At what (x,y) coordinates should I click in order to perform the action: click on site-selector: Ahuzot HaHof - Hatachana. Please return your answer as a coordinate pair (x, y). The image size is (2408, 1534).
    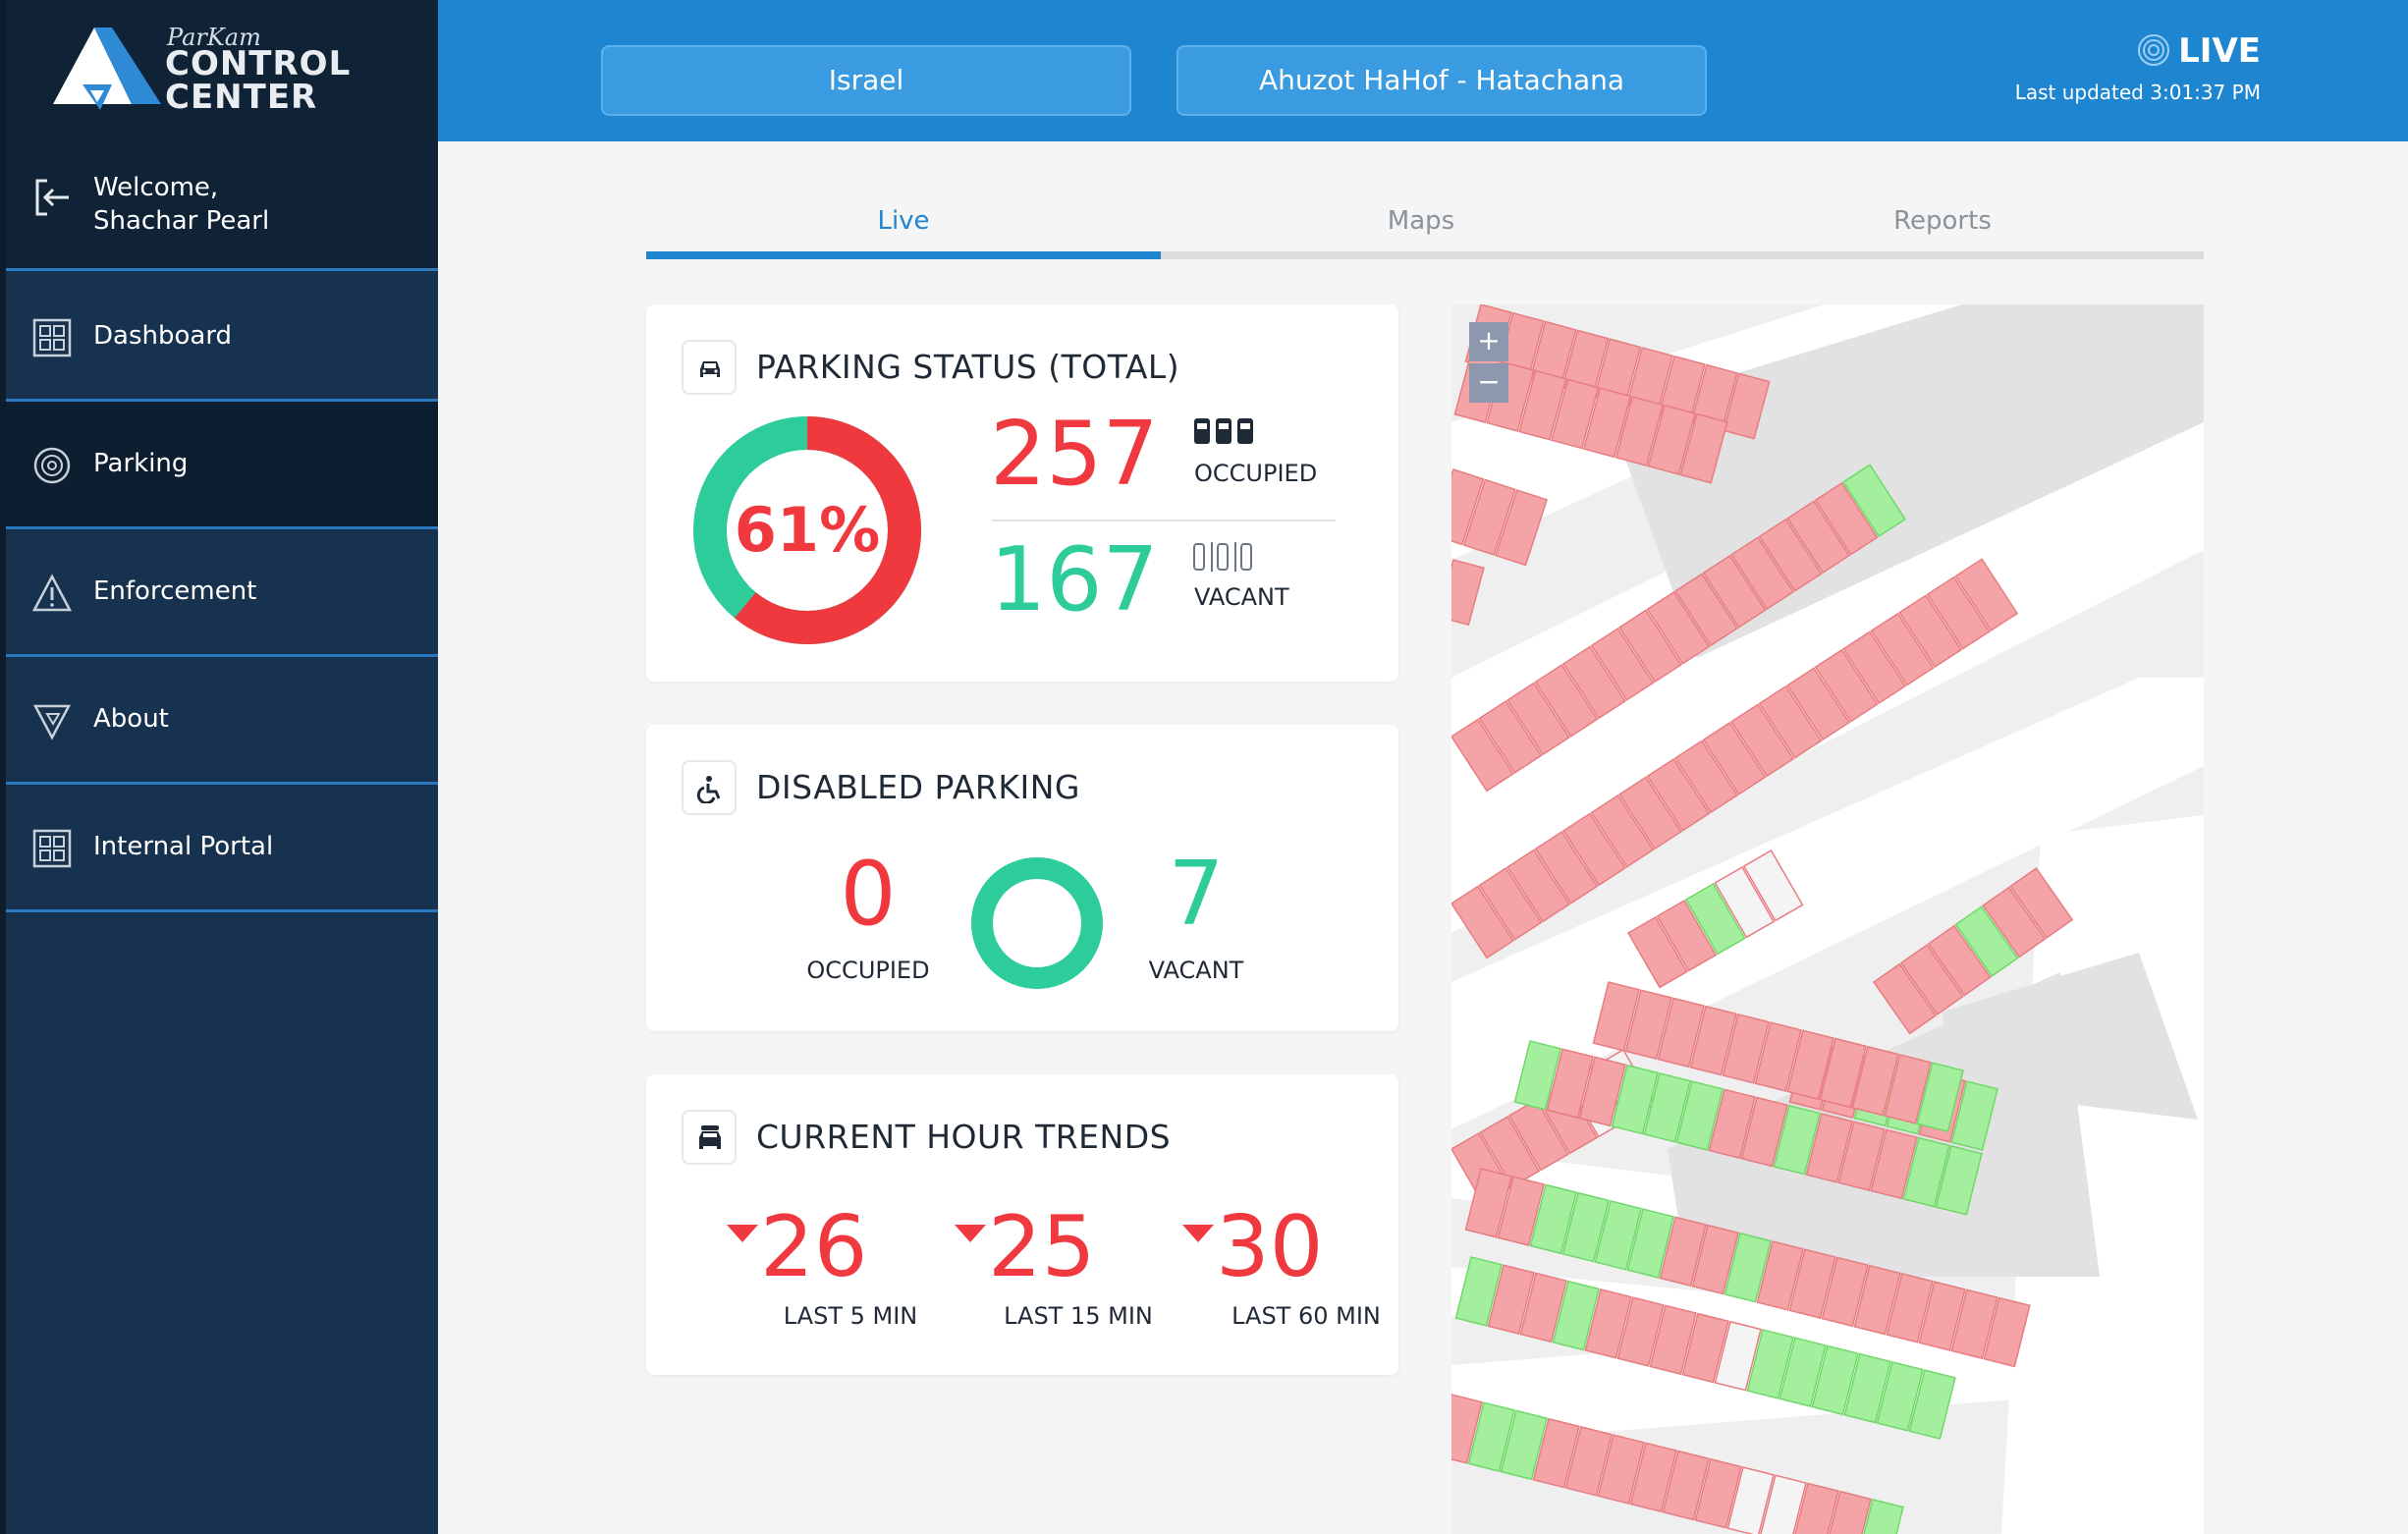
    Looking at the image, I should click on (1442, 80).